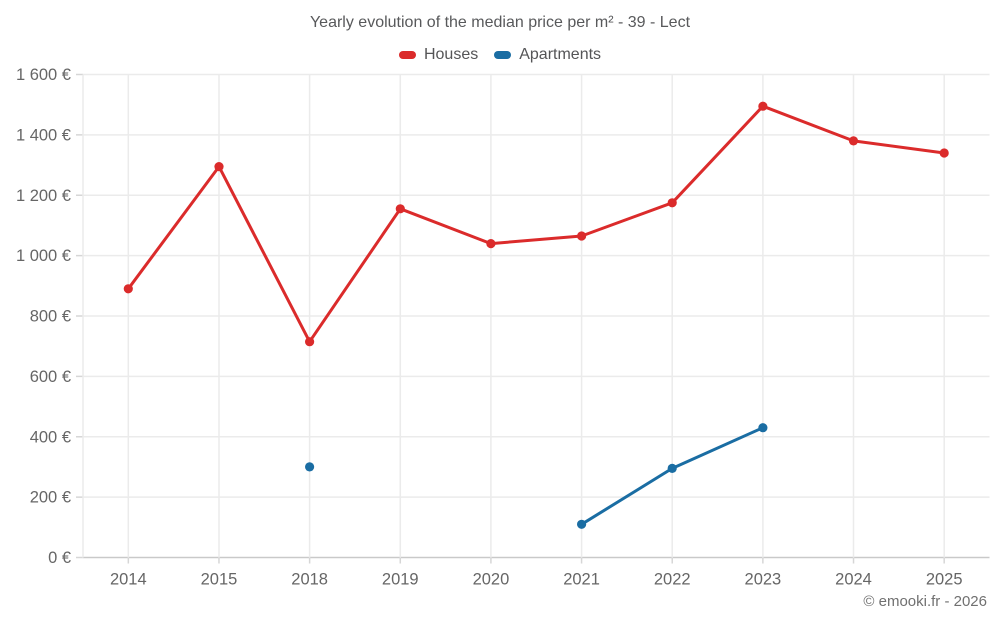 The width and height of the screenshot is (1000, 625). I want to click on x-axis-tick-label: 2018, so click(309, 580).